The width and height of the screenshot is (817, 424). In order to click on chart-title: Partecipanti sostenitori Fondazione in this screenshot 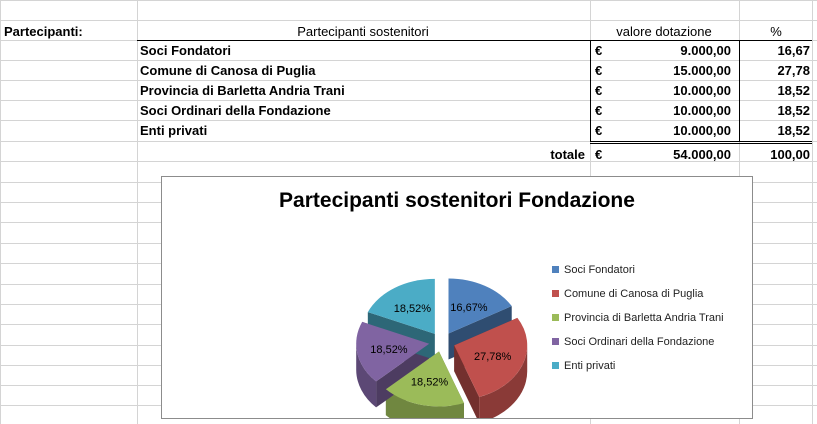, I will do `click(457, 200)`.